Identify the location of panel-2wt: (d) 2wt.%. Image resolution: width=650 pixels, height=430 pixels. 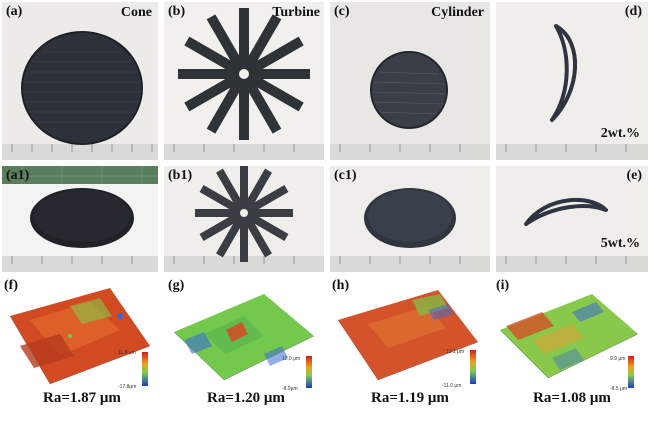
(572, 81).